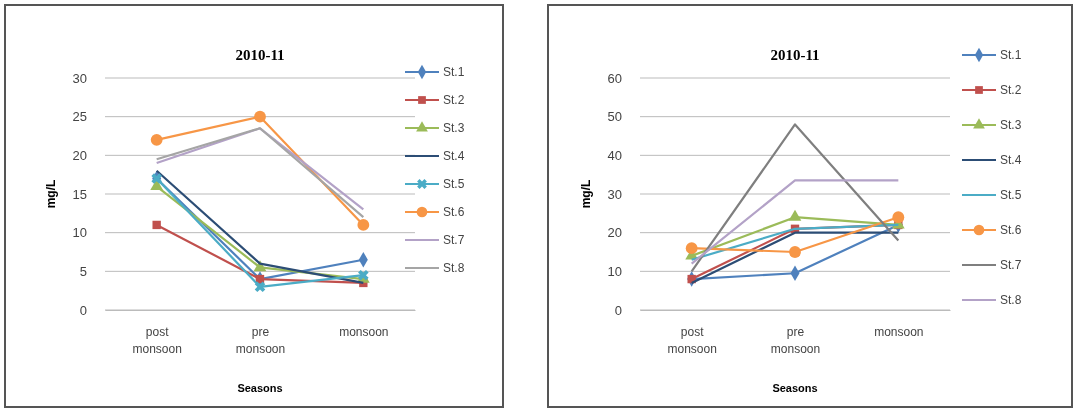 The image size is (1079, 414). I want to click on y-tick-label: 50, so click(614, 117).